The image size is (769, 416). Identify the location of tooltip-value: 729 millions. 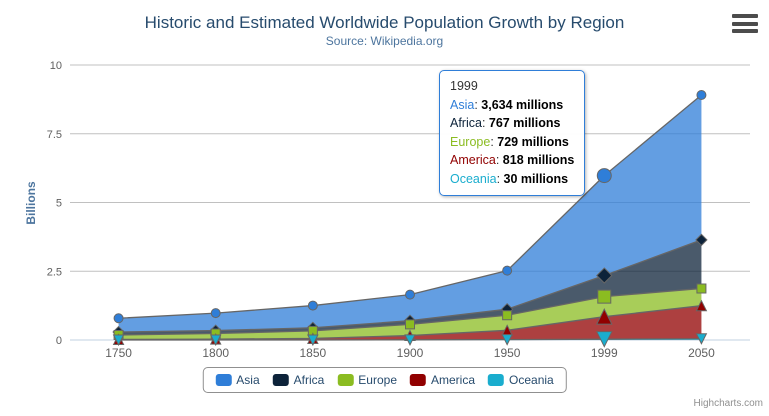
(533, 141).